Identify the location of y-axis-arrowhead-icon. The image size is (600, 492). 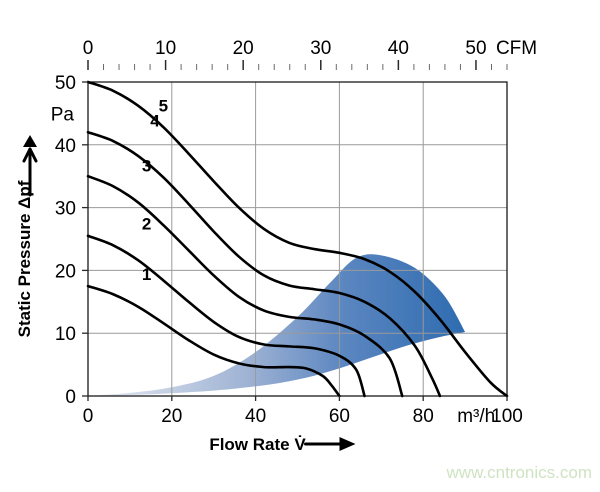
(30, 141).